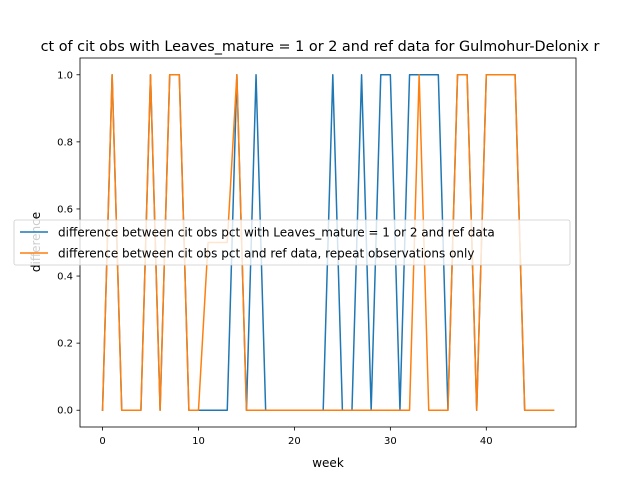  What do you see at coordinates (102, 441) in the screenshot?
I see `x-tick-label: 0` at bounding box center [102, 441].